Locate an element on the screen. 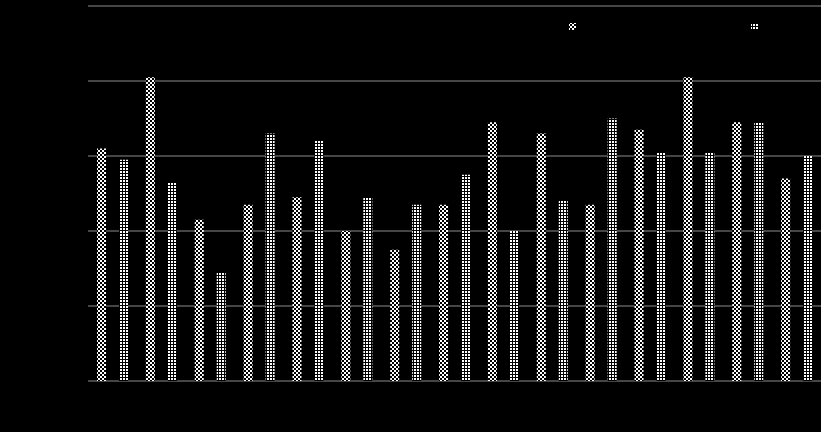  y-tick-label: 0 is located at coordinates (76, 380).